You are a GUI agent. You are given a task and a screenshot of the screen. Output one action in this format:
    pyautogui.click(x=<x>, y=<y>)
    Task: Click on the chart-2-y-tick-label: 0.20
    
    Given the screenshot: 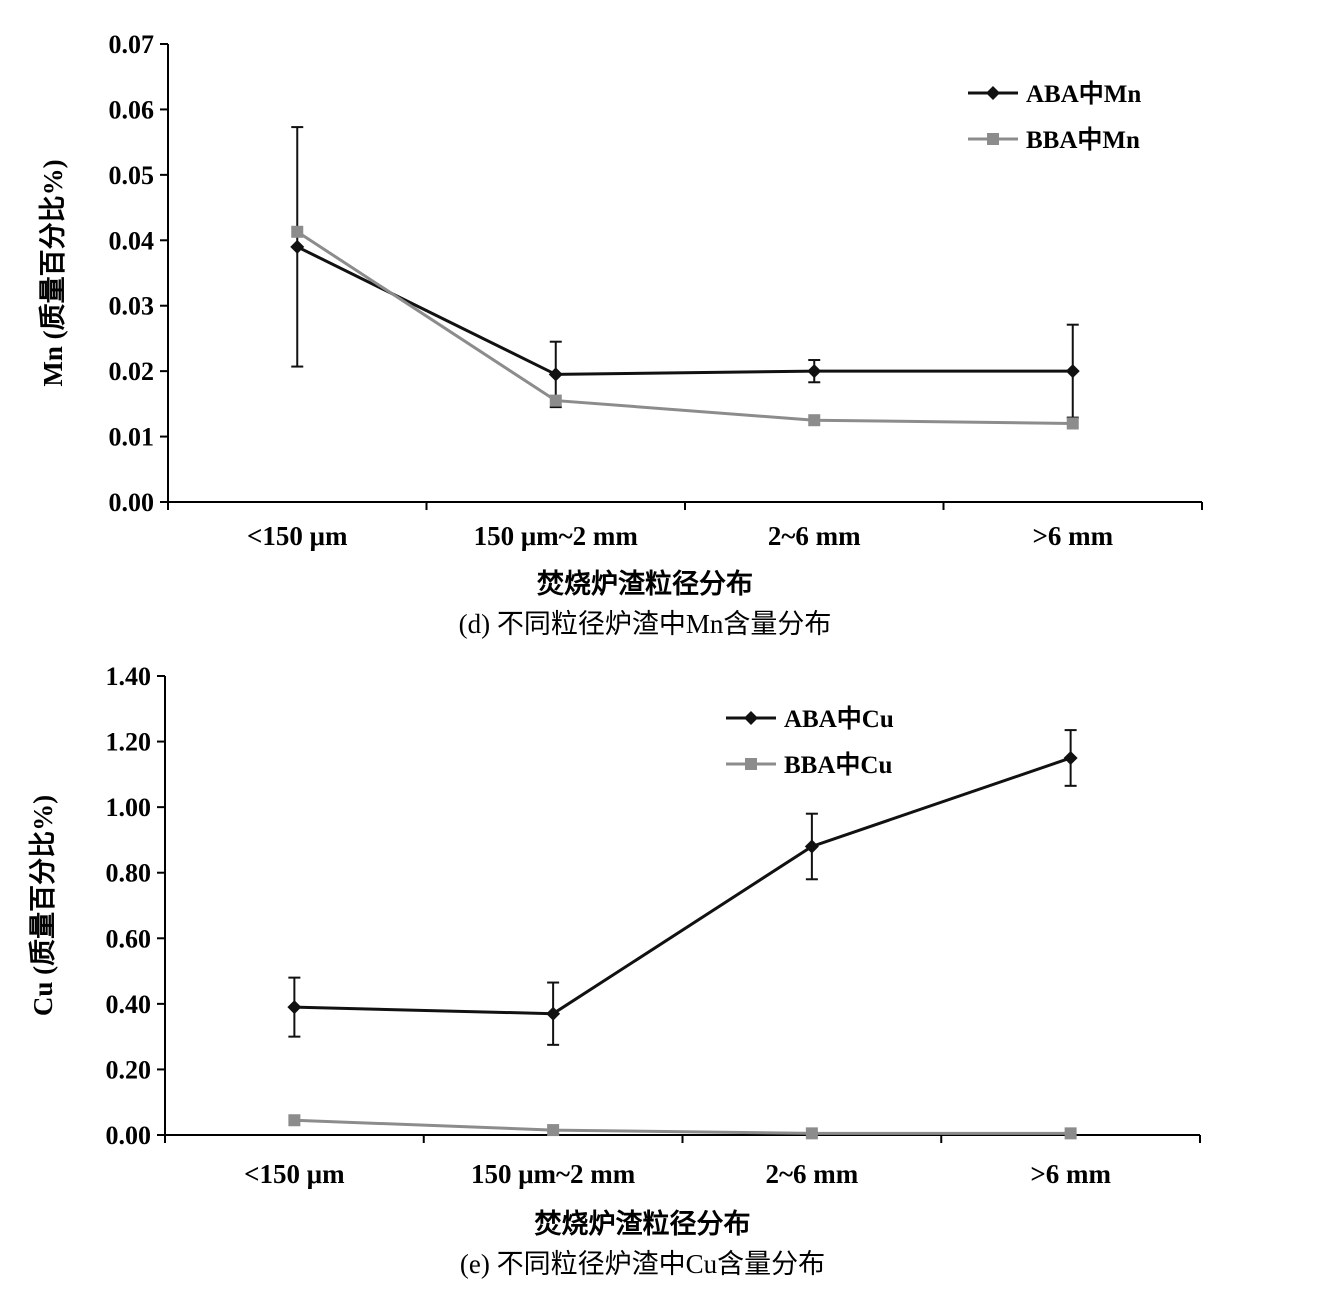 What is the action you would take?
    pyautogui.click(x=129, y=1069)
    